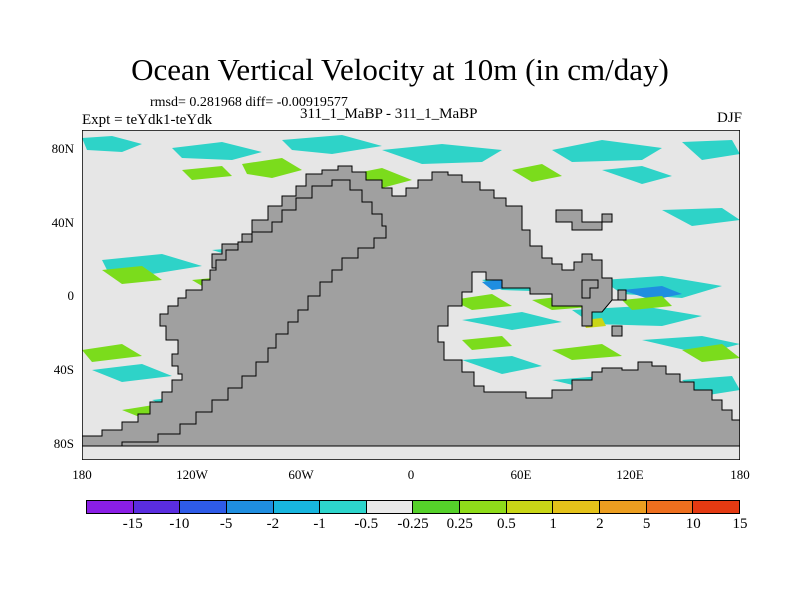 The height and width of the screenshot is (600, 800). What do you see at coordinates (740, 524) in the screenshot?
I see `colorbar-label: 15` at bounding box center [740, 524].